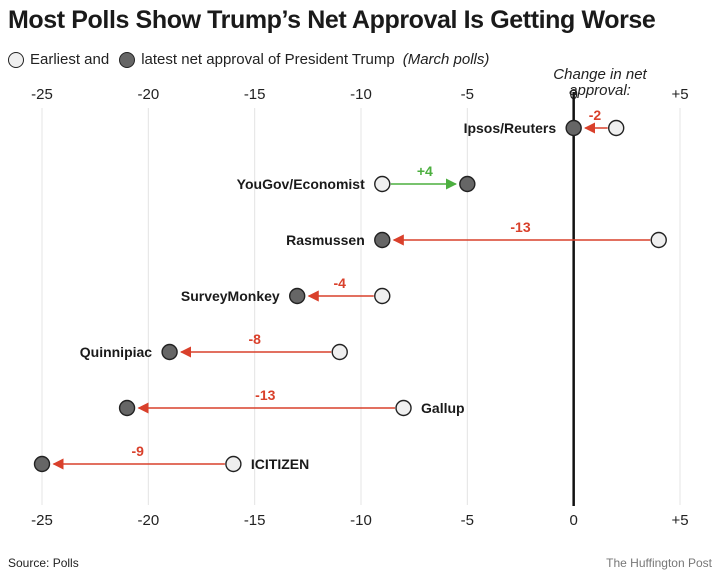 This screenshot has width=720, height=577. I want to click on x-tick-label-top: +5, so click(679, 94).